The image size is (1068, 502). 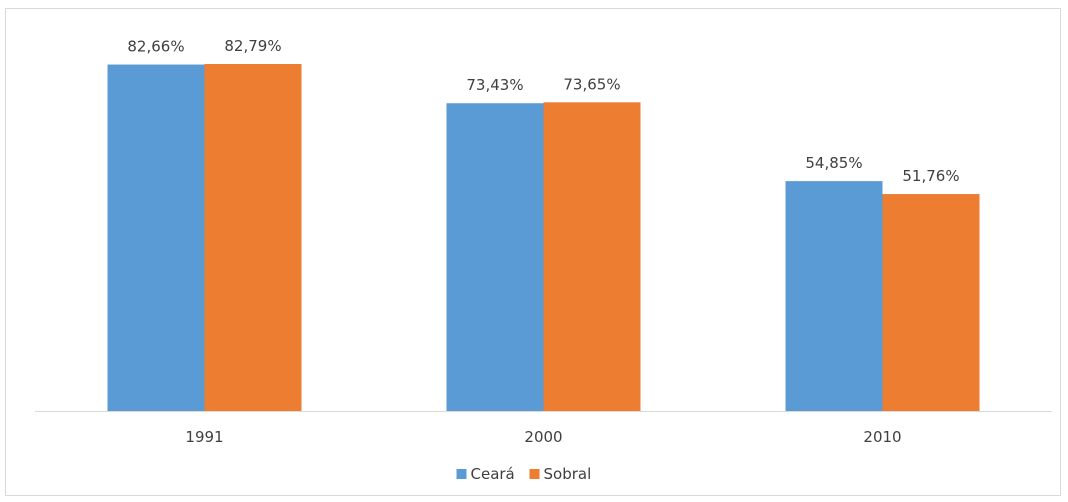 I want to click on data-label: 54,85%, so click(x=833, y=163).